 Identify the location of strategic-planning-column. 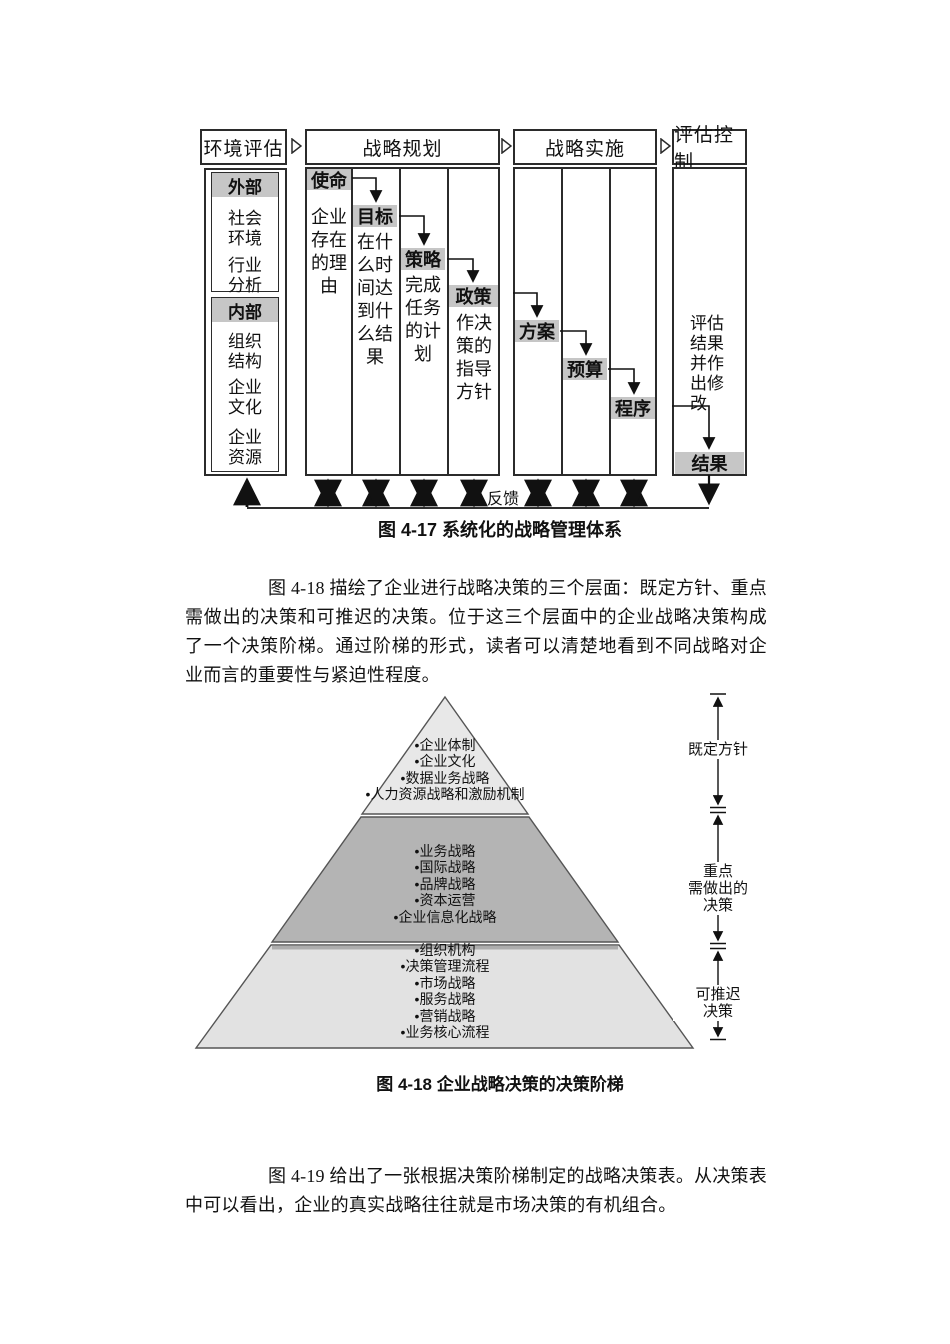
(402, 321).